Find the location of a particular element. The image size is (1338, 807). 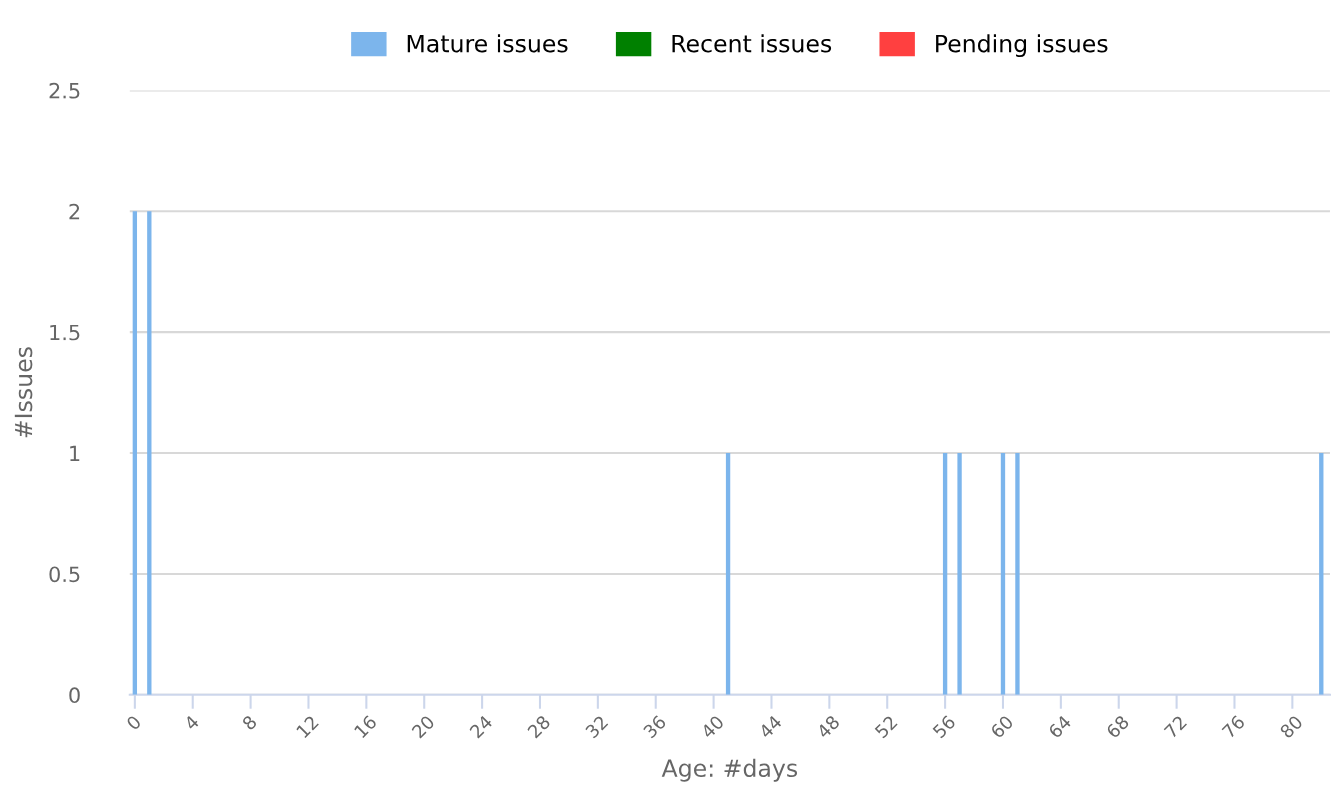

x-tick-label: 48 is located at coordinates (828, 727).